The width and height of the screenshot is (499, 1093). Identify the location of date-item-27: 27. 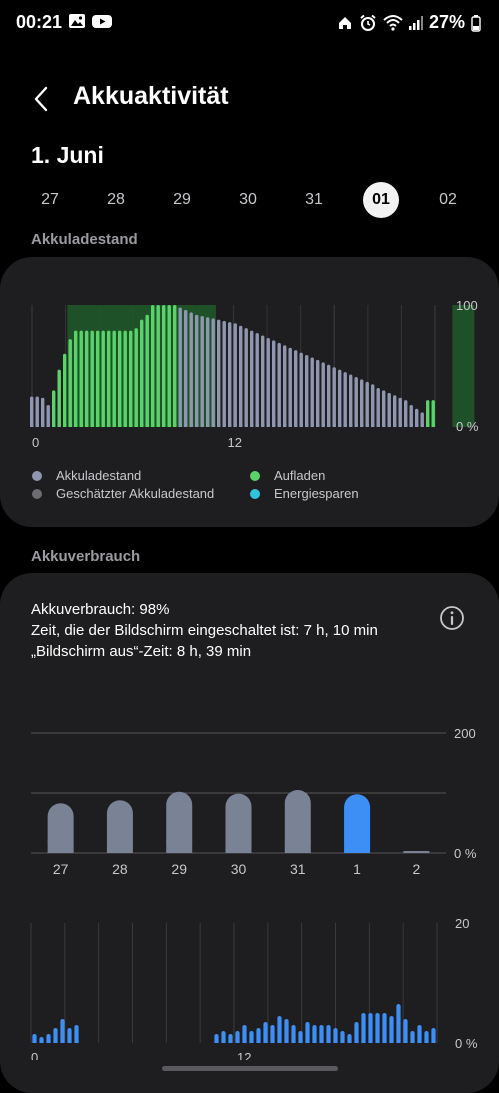
(50, 199).